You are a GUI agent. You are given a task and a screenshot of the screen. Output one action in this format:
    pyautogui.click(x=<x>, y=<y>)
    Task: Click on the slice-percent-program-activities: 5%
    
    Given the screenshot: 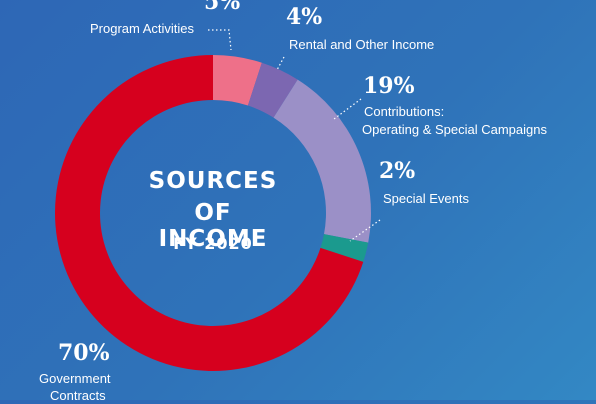 What is the action you would take?
    pyautogui.click(x=222, y=7)
    